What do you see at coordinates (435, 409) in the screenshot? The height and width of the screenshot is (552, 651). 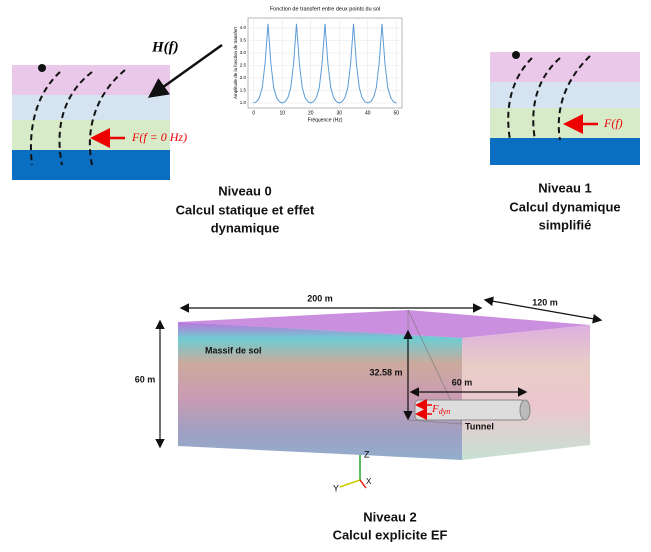 I see `force-symbol: F` at bounding box center [435, 409].